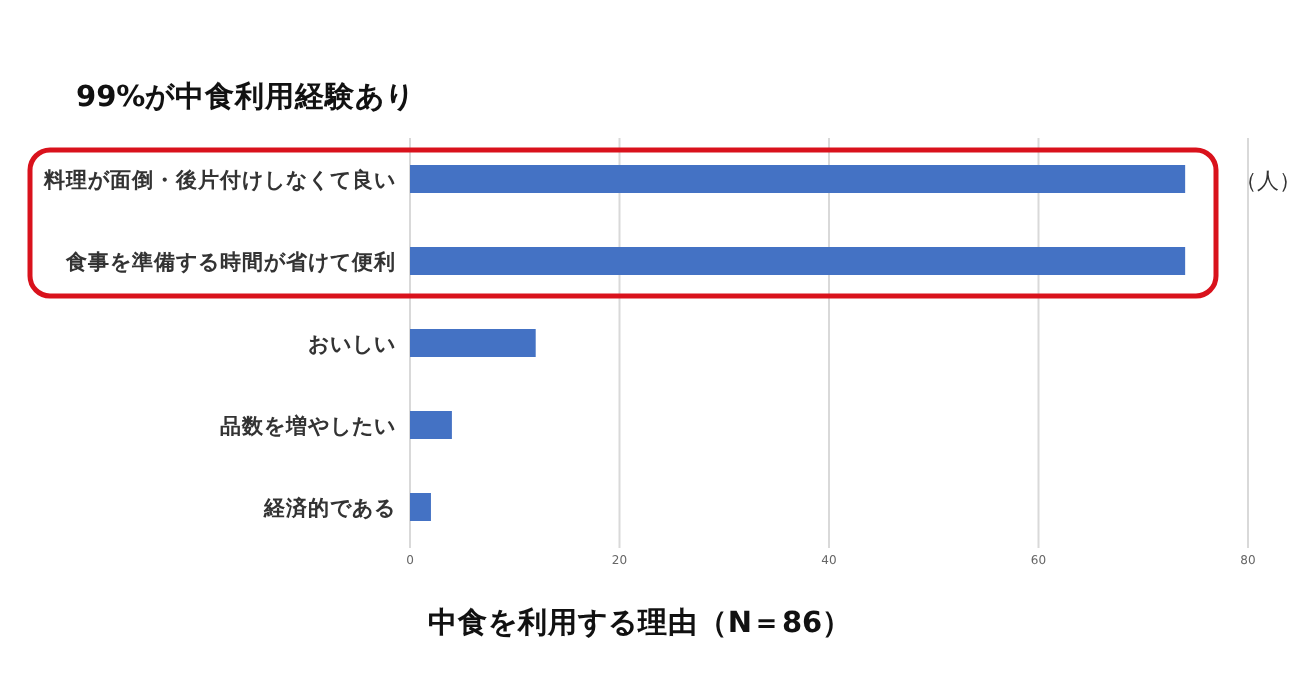  I want to click on y-tick-label: 料理が面倒・後片付けしなくて良い, so click(219, 180).